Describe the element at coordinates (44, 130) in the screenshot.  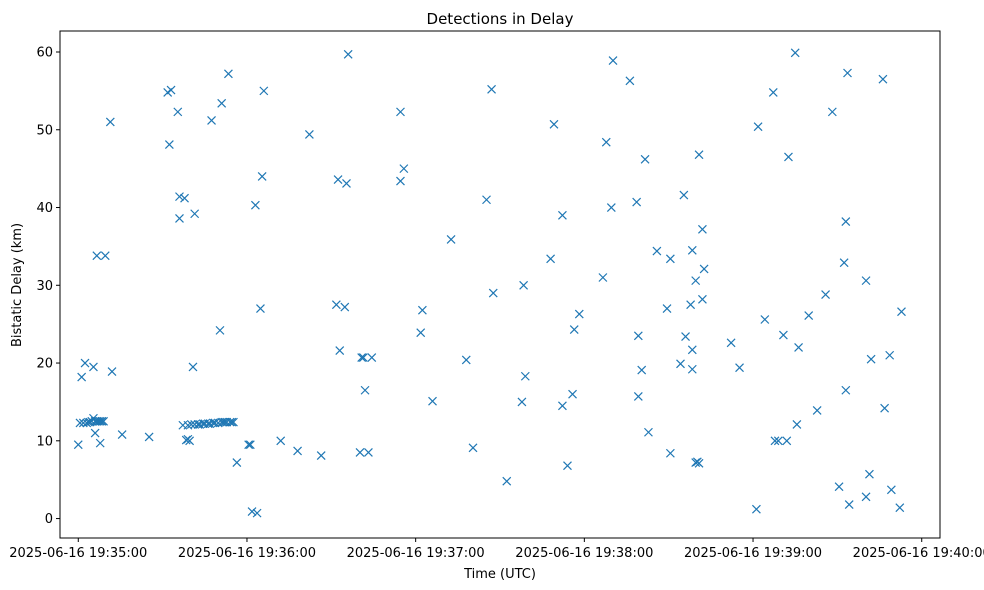
I see `y-tick-label: 50` at that location.